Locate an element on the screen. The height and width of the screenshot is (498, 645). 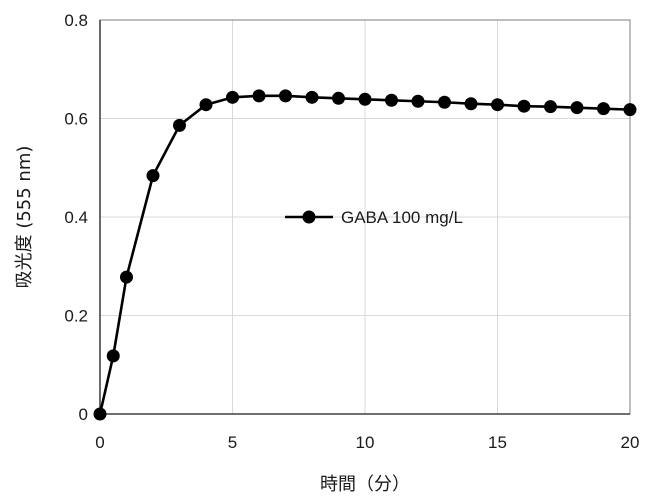
y-axis-label: 吸光度 (555 nm) is located at coordinates (24, 217).